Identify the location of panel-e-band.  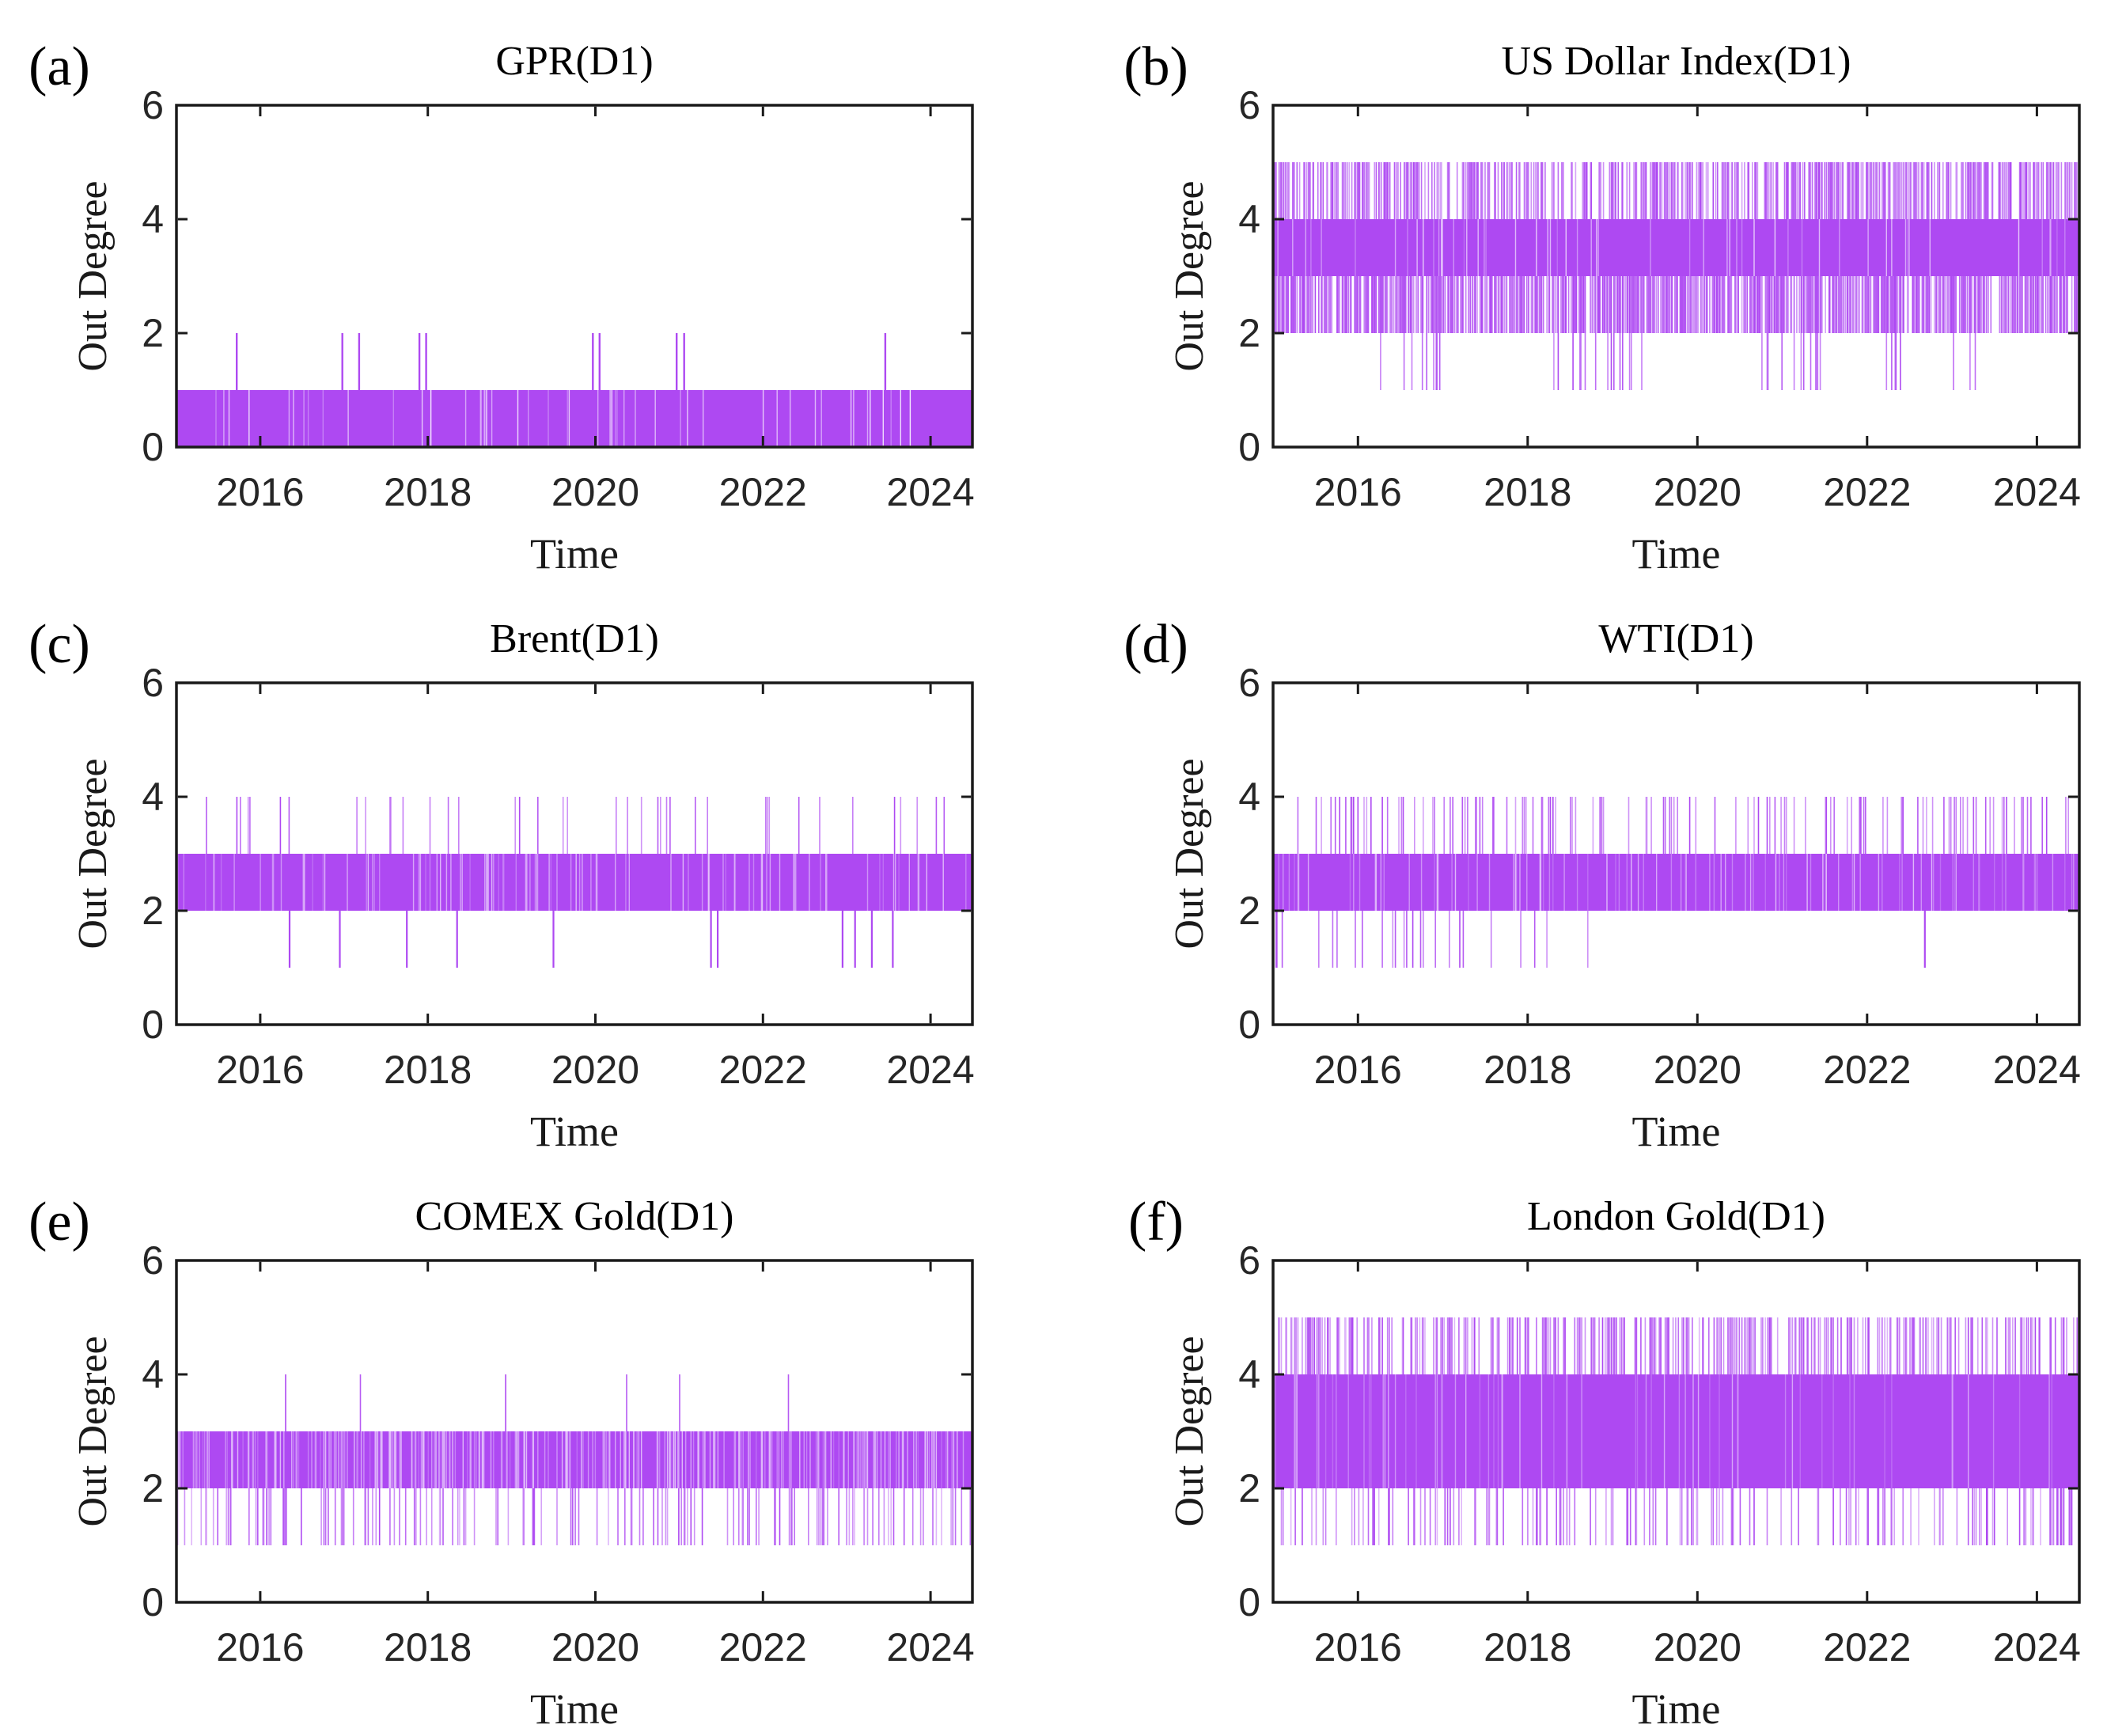
(574, 1459).